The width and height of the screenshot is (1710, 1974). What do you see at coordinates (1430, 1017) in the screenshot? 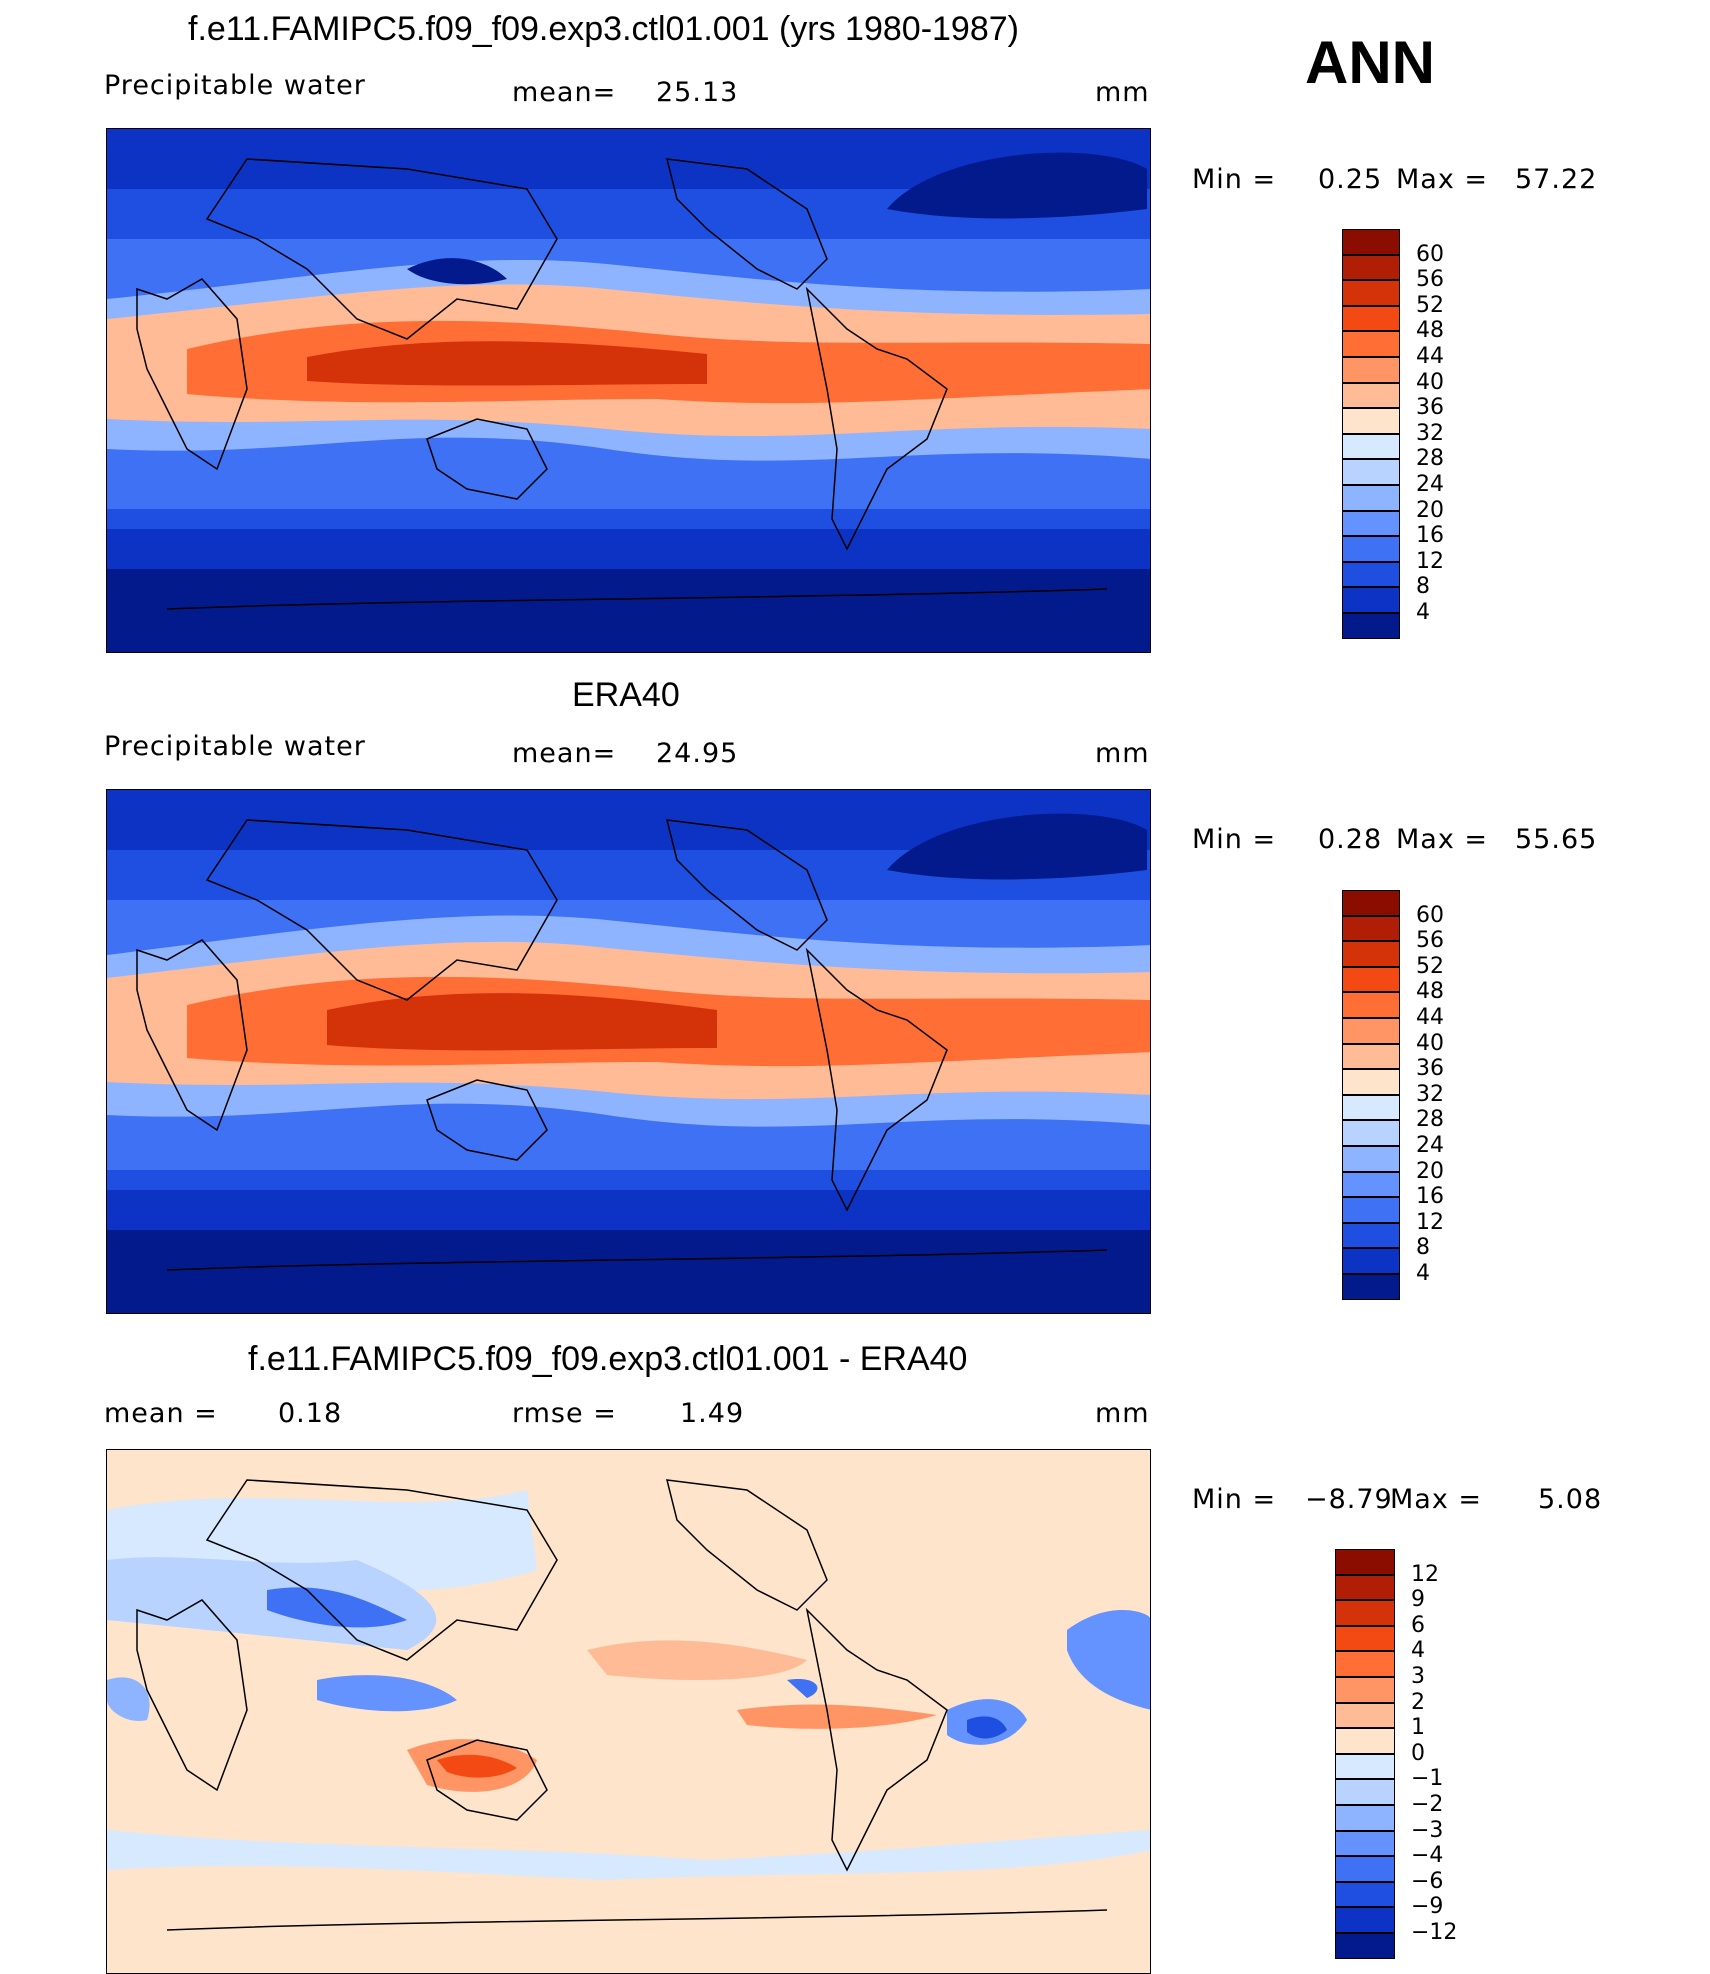
I see `colorbar-tick-label: 44` at bounding box center [1430, 1017].